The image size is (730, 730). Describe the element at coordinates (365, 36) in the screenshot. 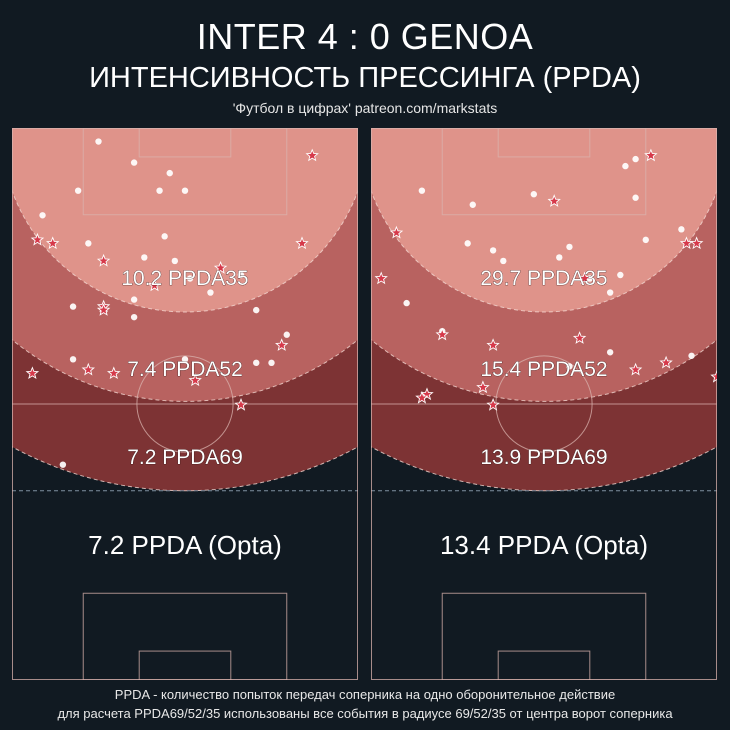

I see `chart-title: INTER 4 : 0 GENOA` at that location.